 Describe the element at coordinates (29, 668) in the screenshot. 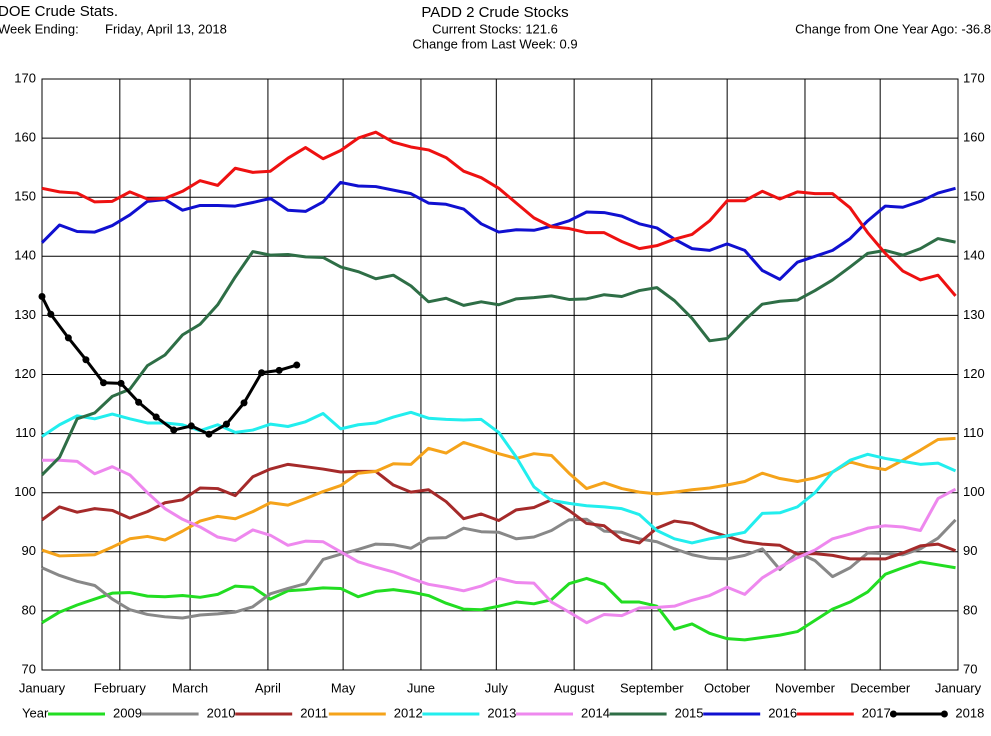

I see `y-tick-label: 70` at that location.